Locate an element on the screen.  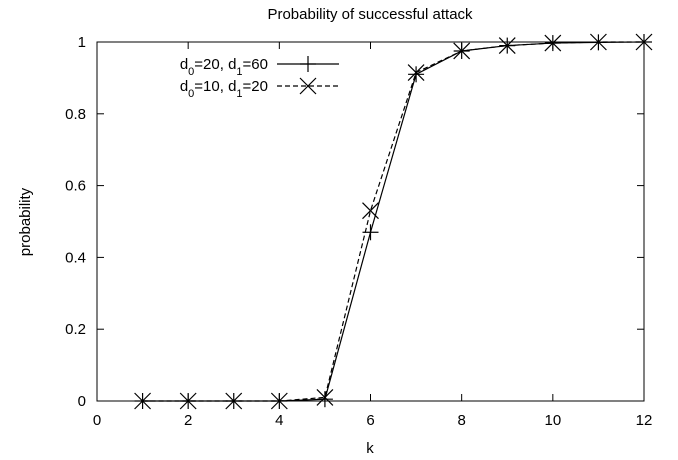
y-axis-title: probability is located at coordinates (25, 221).